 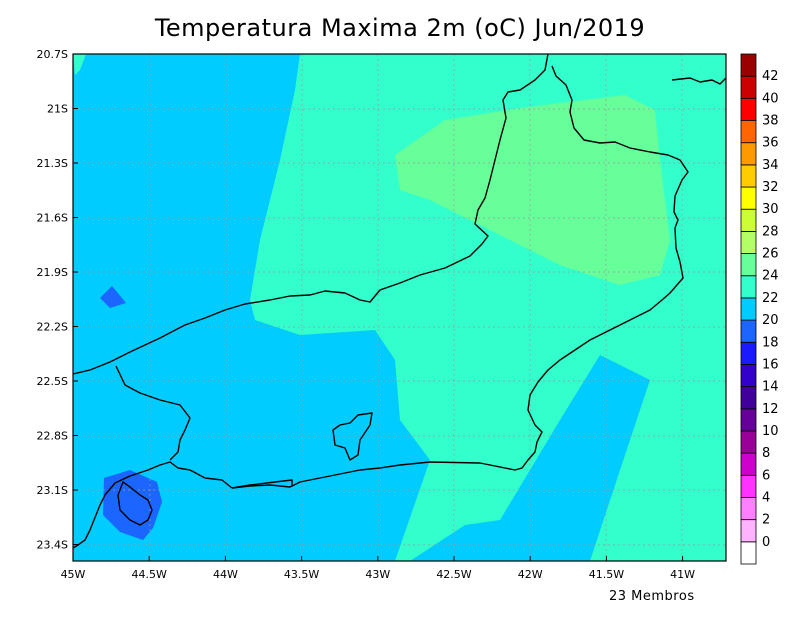 I want to click on latitude-label: 21.9S, so click(x=52, y=272).